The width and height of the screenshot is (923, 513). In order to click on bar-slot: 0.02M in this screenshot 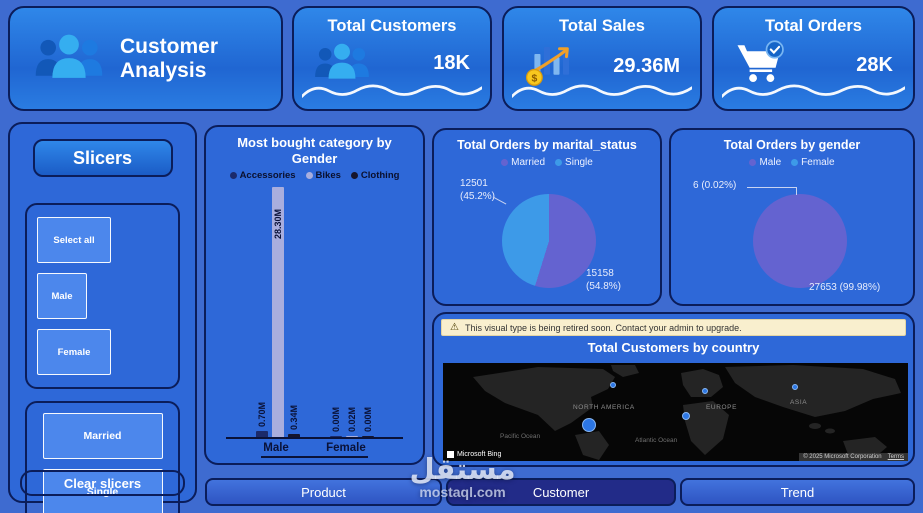, I will do `click(351, 313)`.